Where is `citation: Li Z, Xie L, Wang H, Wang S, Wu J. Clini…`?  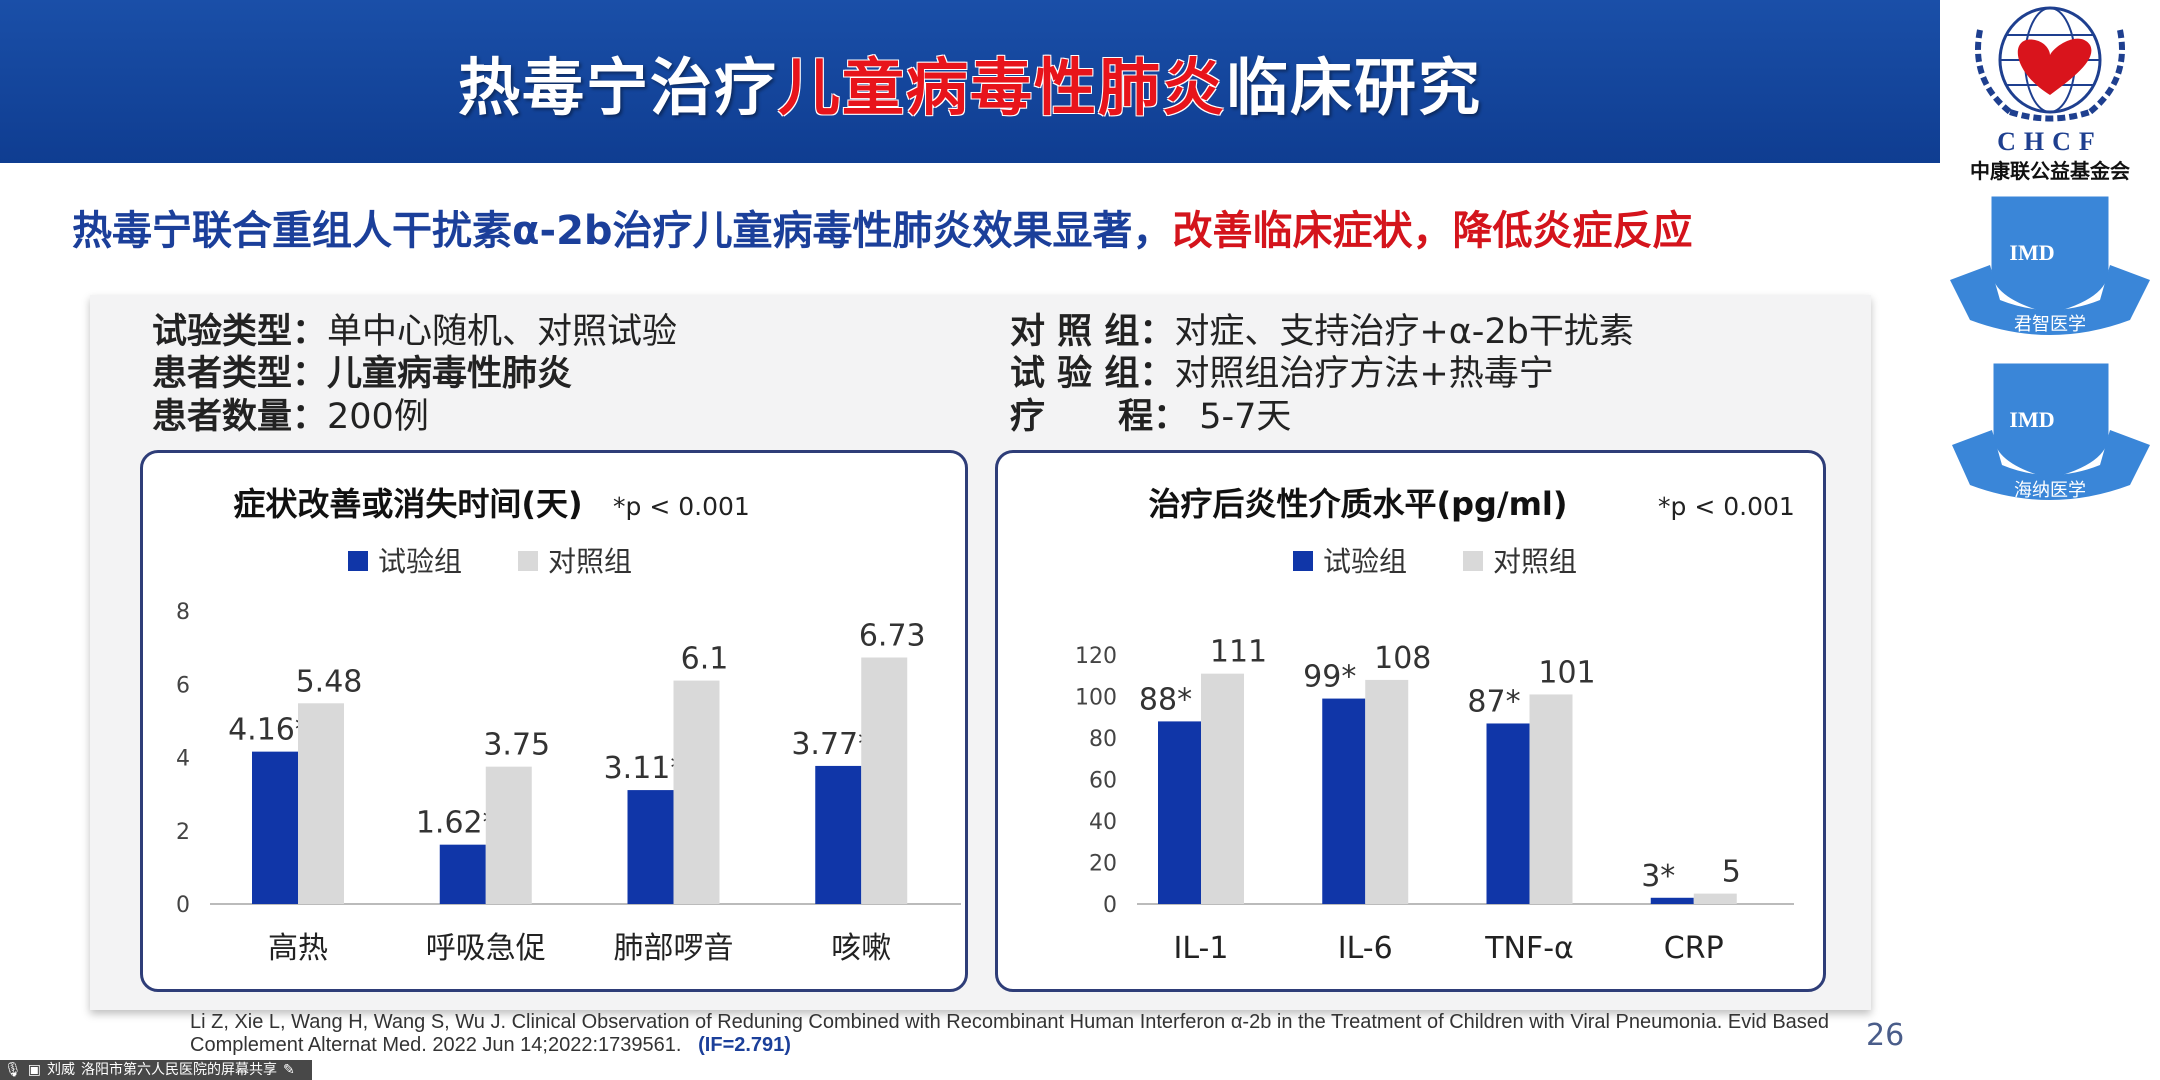
citation: Li Z, Xie L, Wang H, Wang S, Wu J. Clini… is located at coordinates (1020, 1034).